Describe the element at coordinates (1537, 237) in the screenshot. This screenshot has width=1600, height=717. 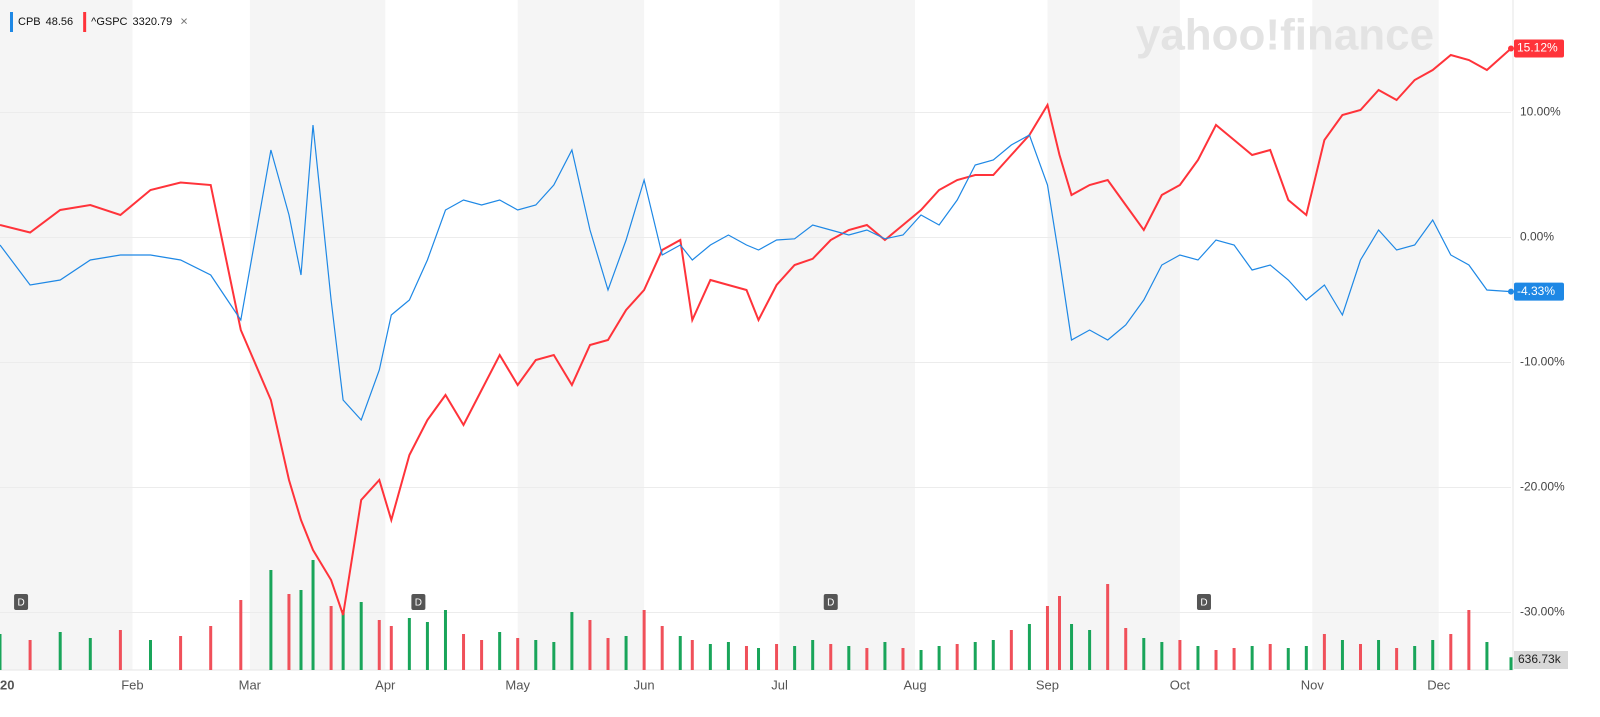
I see `y-tick-label: 0.00%` at that location.